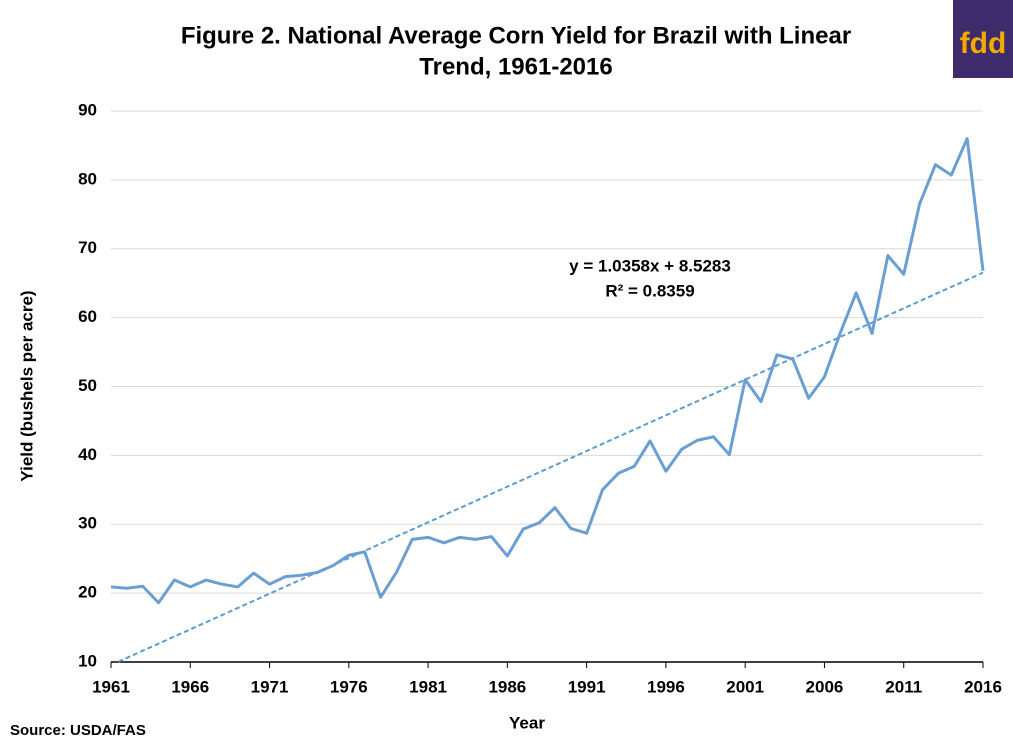  I want to click on x-tick-label: 2016, so click(983, 686).